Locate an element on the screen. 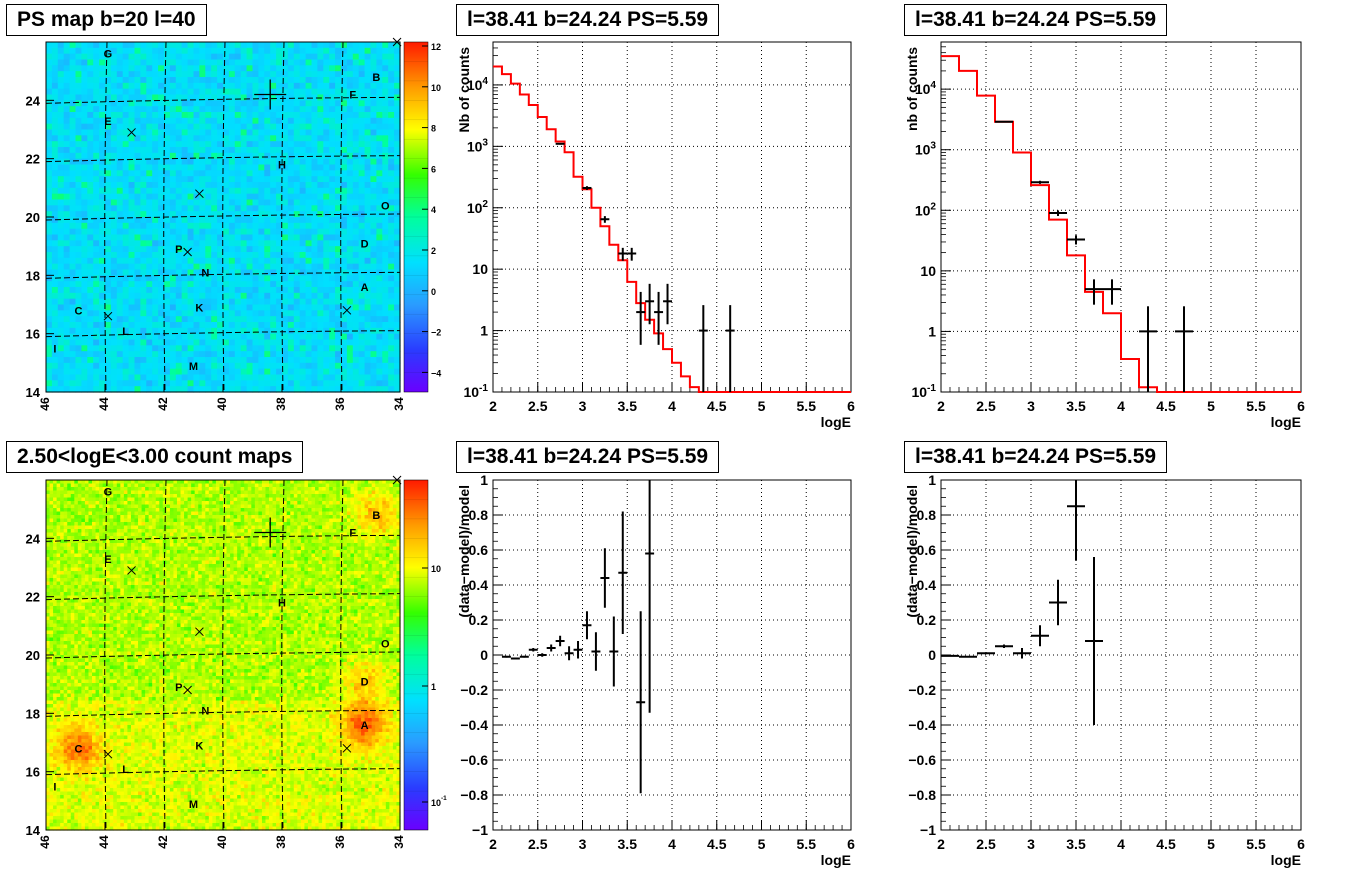 The width and height of the screenshot is (1348, 876). source-label-A: A is located at coordinates (365, 288).